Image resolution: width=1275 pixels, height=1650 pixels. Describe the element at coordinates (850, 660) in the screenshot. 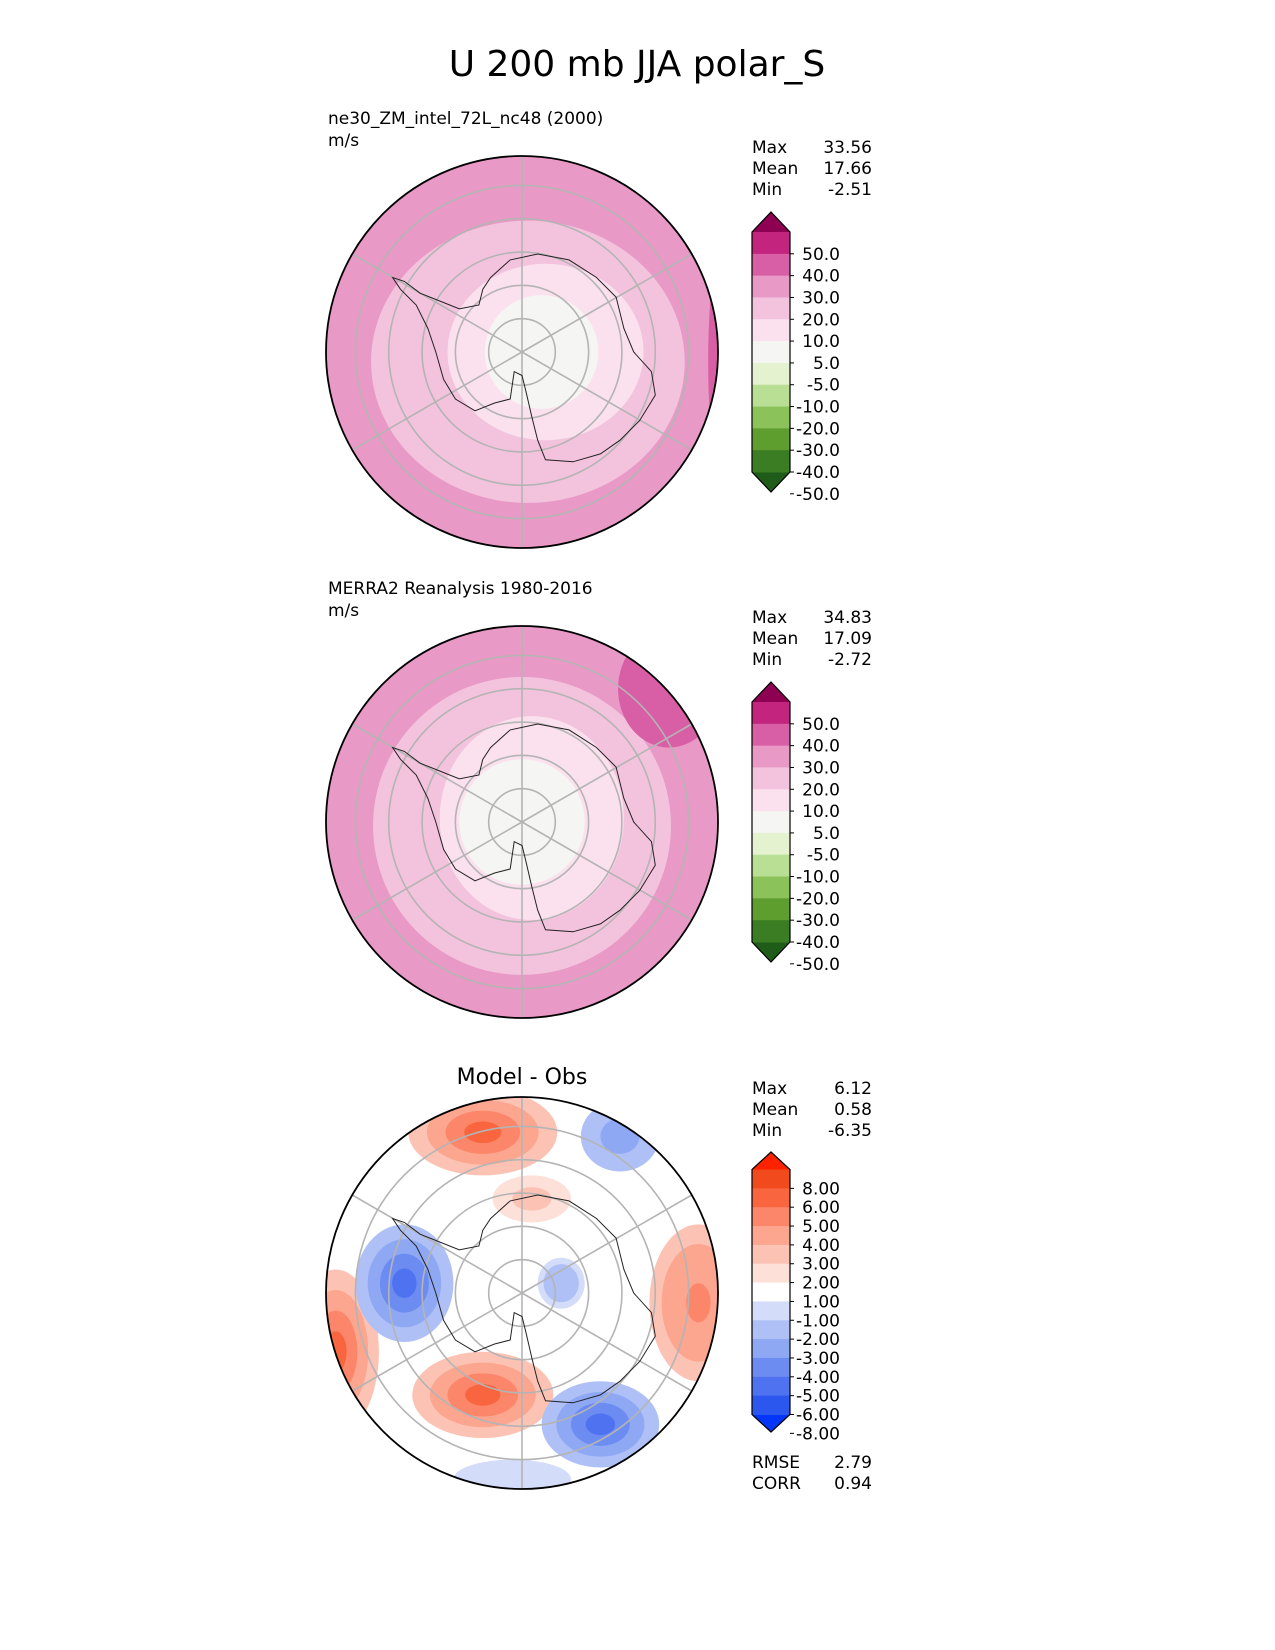

I see `stat-value-min: -2.72` at that location.